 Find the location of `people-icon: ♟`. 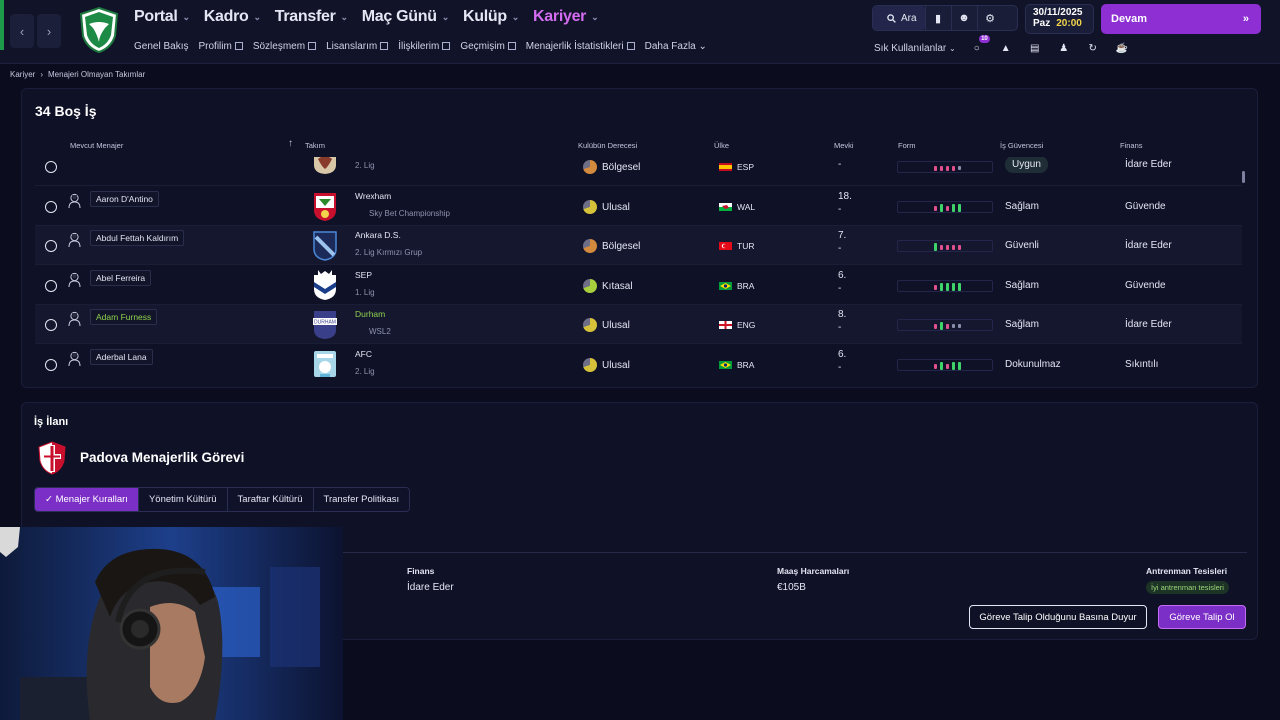

people-icon: ♟ is located at coordinates (1064, 48).